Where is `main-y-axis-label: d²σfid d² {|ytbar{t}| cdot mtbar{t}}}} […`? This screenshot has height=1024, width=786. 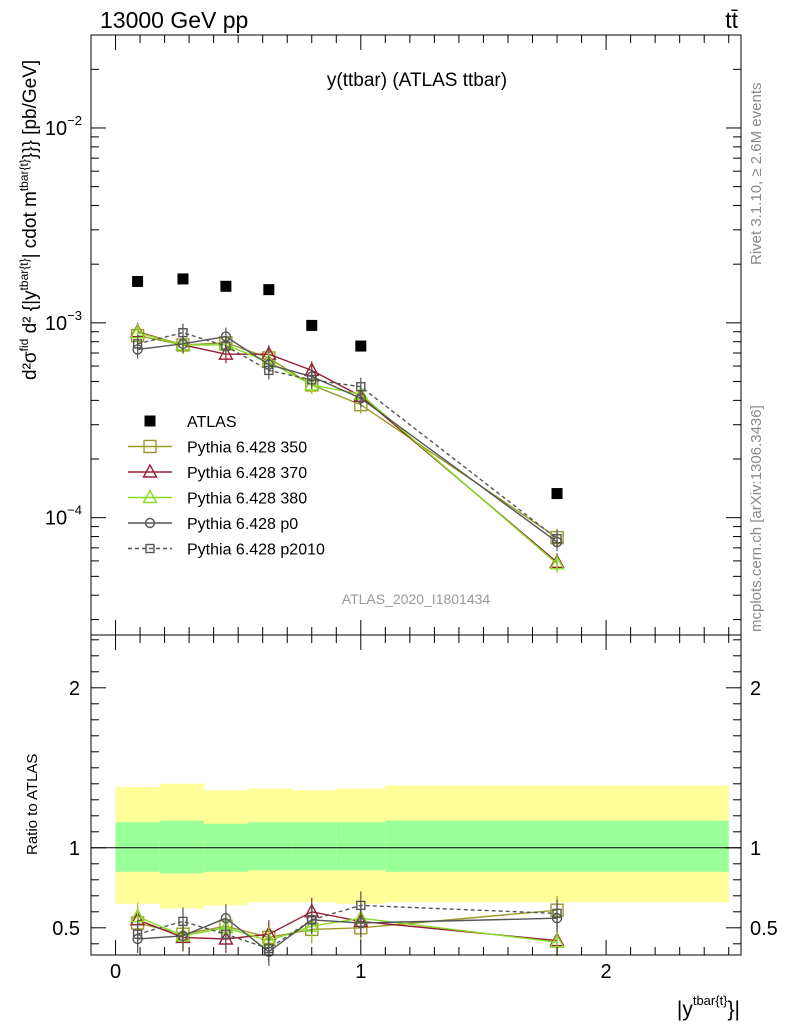
main-y-axis-label: d²σfid d² {|ytbar{t}| cdot mtbar{t}}}} [… is located at coordinates (29, 220).